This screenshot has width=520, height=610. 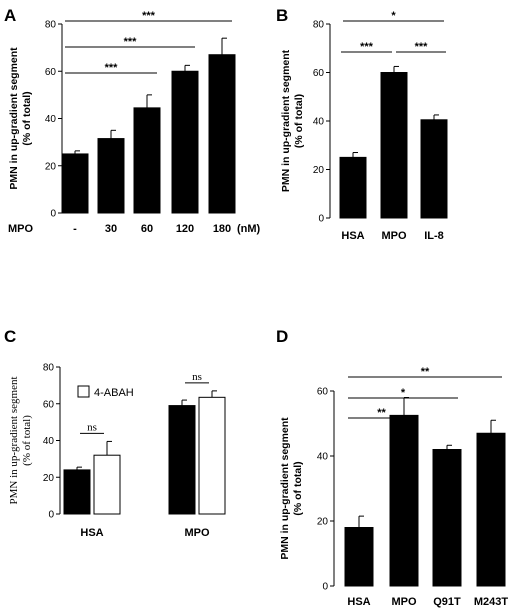 What do you see at coordinates (10, 15) in the screenshot?
I see `panel-label: A` at bounding box center [10, 15].